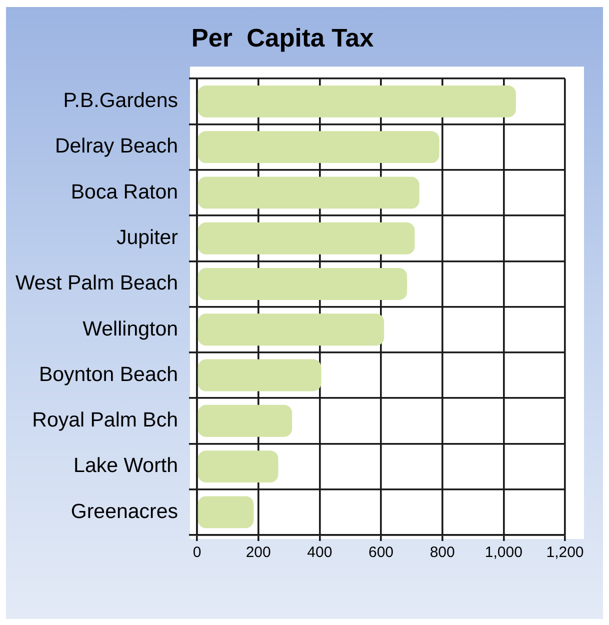 The image size is (609, 625). I want to click on chart-title: Per Capita Tax, so click(282, 38).